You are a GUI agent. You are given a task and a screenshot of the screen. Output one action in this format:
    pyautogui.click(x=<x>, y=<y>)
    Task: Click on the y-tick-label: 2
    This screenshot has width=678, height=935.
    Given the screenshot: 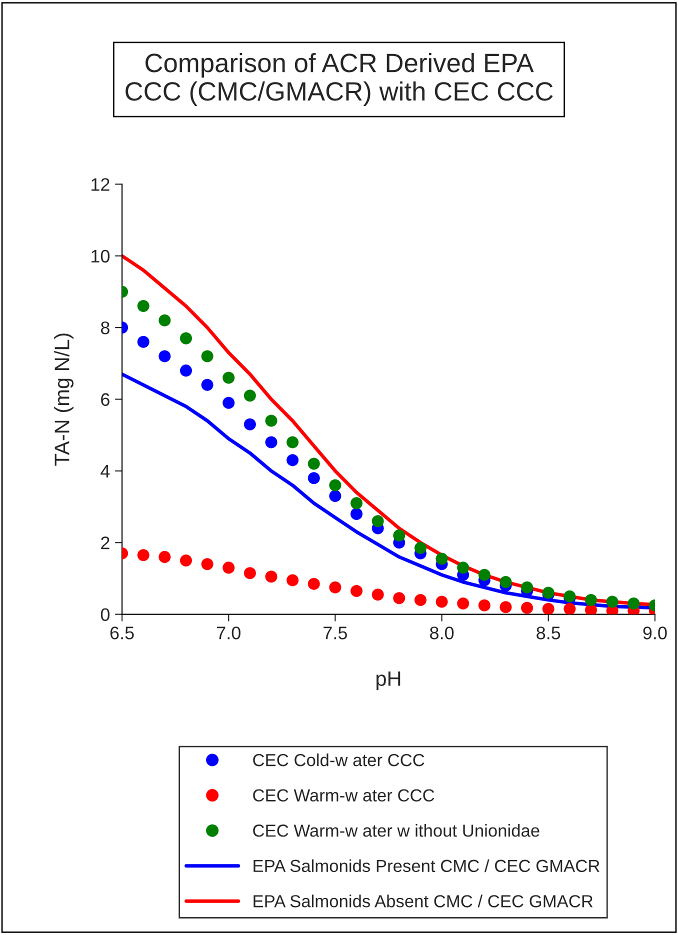 What is the action you would take?
    pyautogui.click(x=105, y=543)
    